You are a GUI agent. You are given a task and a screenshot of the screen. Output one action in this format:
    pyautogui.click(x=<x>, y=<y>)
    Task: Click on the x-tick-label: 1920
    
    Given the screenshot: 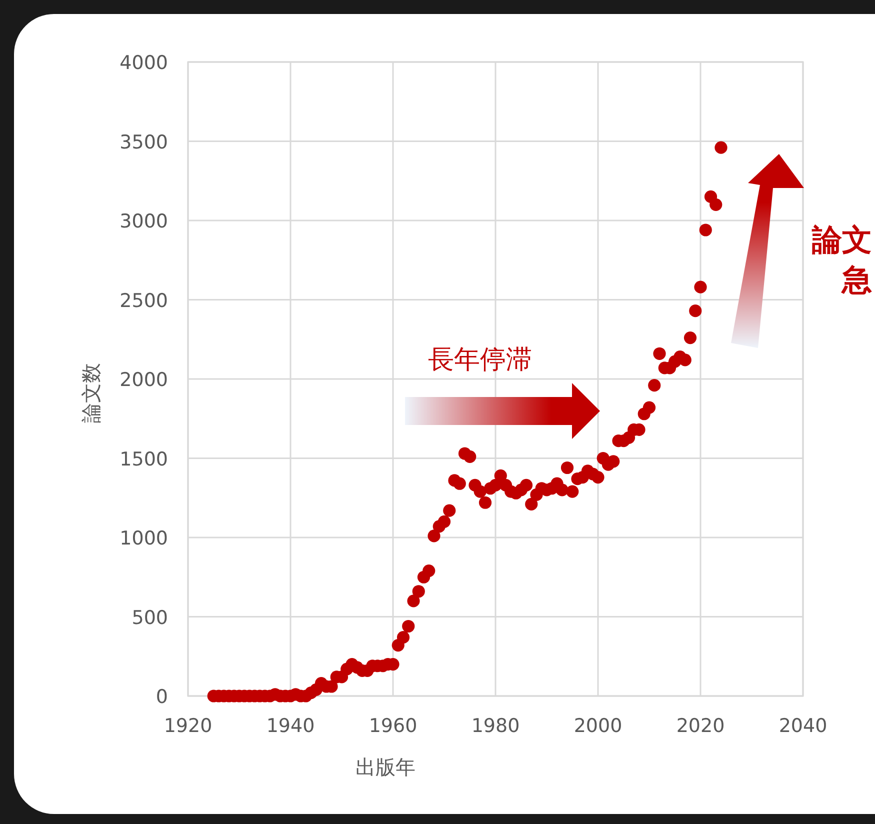 What is the action you would take?
    pyautogui.click(x=188, y=726)
    